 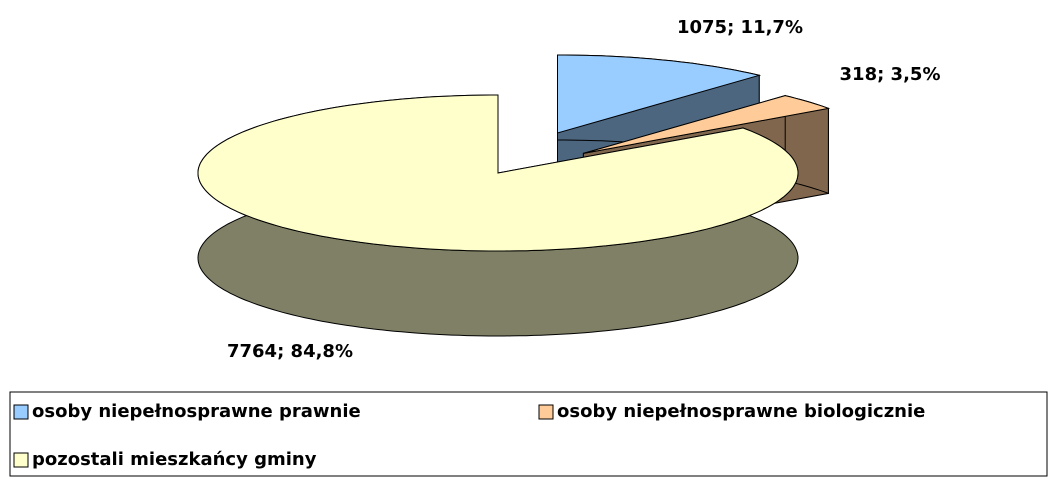 What do you see at coordinates (196, 411) in the screenshot?
I see `legend-label: osoby niepełnosprawne prawnie` at bounding box center [196, 411].